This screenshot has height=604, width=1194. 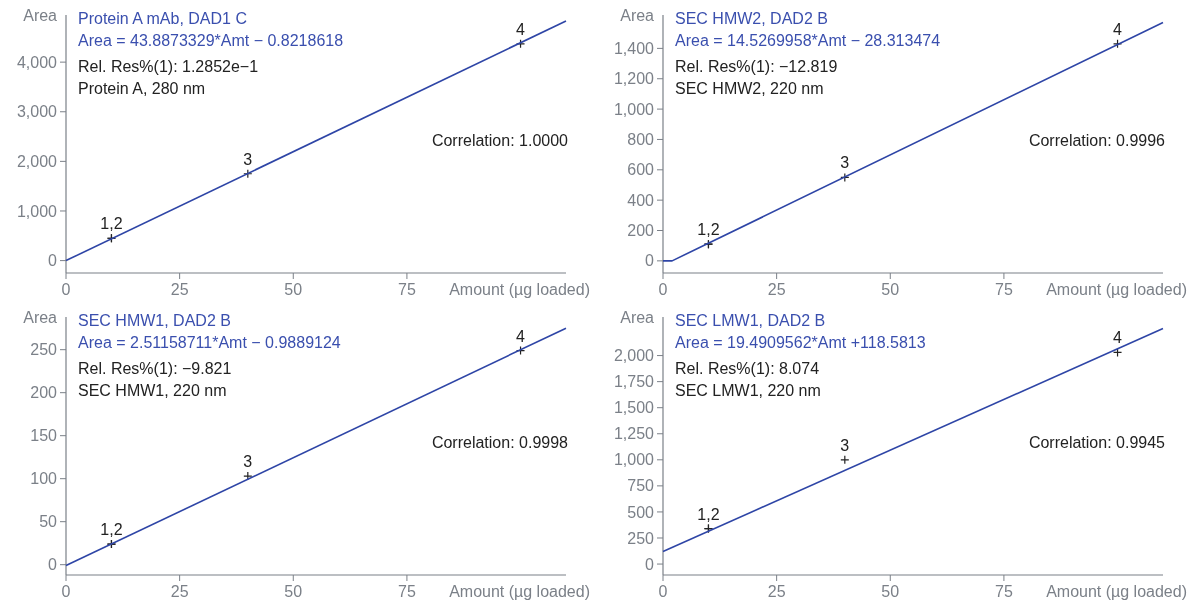 What do you see at coordinates (634, 48) in the screenshot?
I see `y-tick-label: 1,400` at bounding box center [634, 48].